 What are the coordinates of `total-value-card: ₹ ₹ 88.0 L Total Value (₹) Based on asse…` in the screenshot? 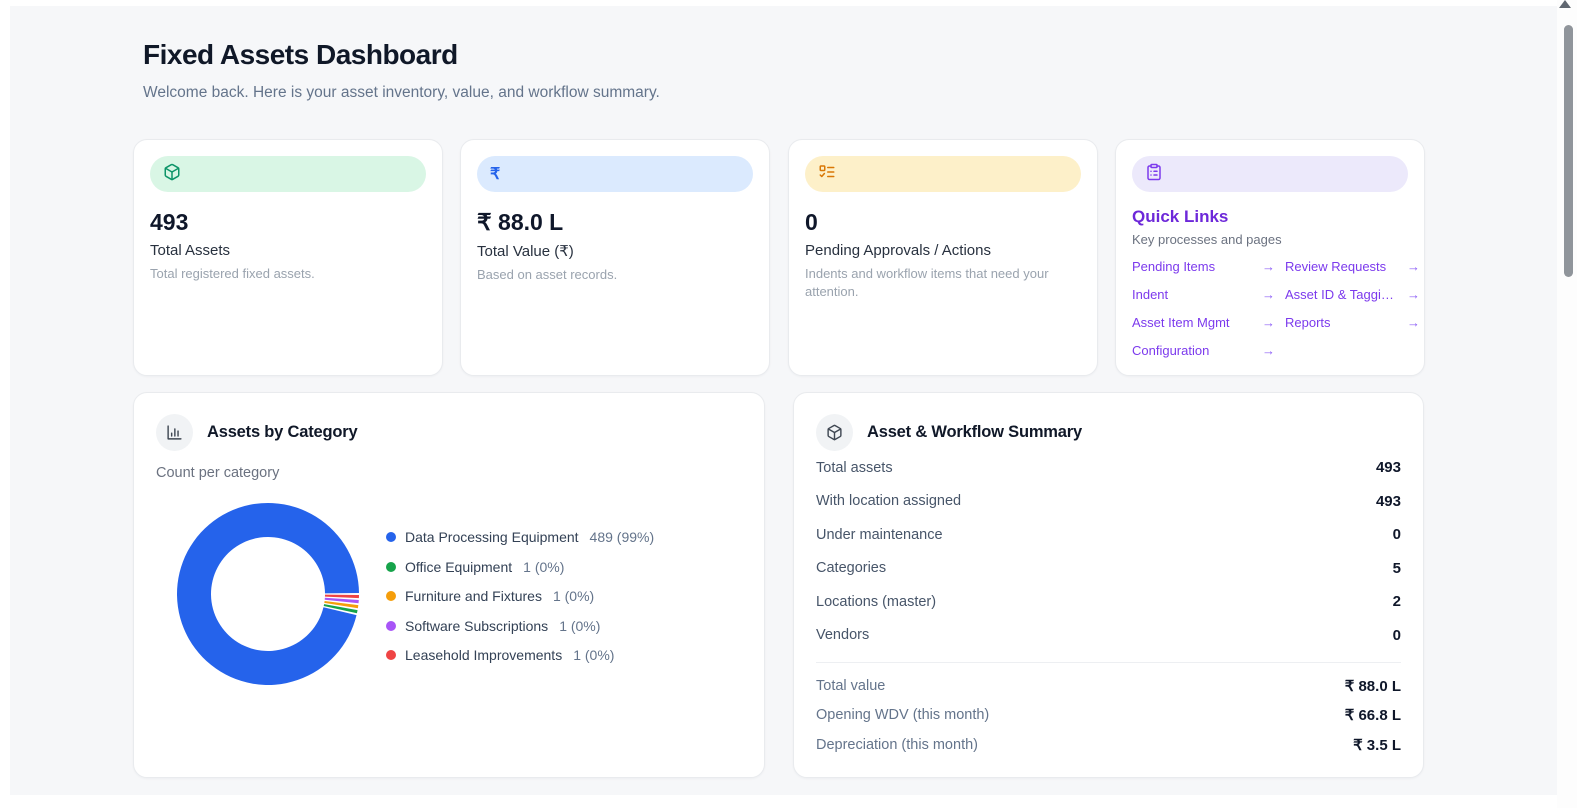 It's located at (615, 257).